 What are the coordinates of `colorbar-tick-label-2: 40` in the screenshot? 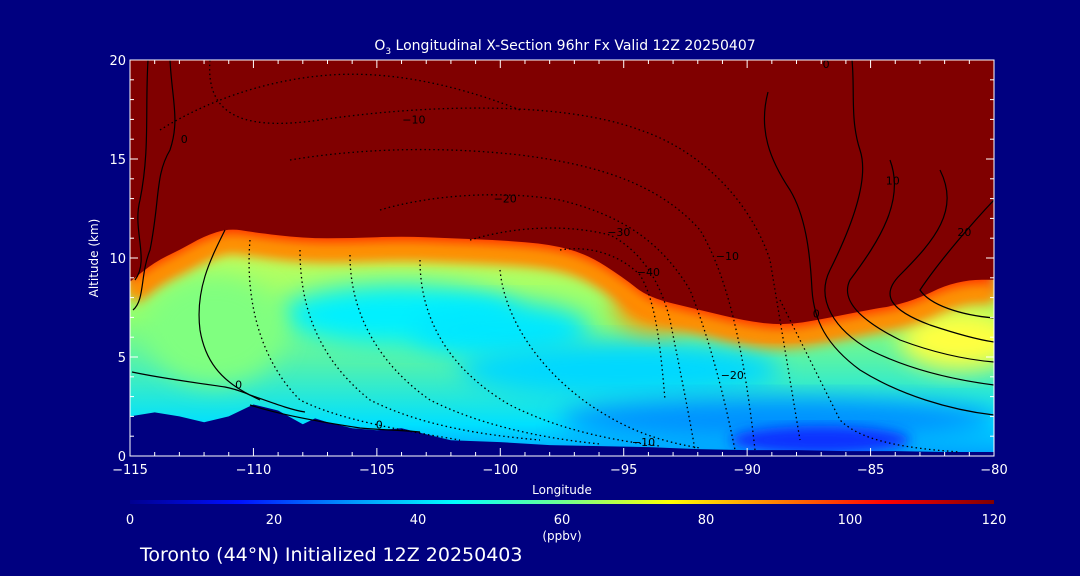 It's located at (418, 520).